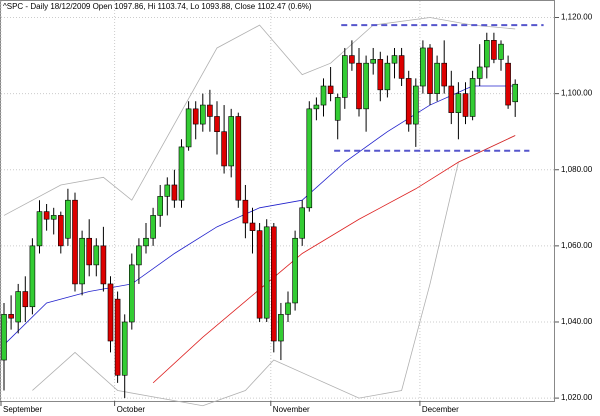  What do you see at coordinates (577, 321) in the screenshot?
I see `y-tick-label: 1,040.00` at bounding box center [577, 321].